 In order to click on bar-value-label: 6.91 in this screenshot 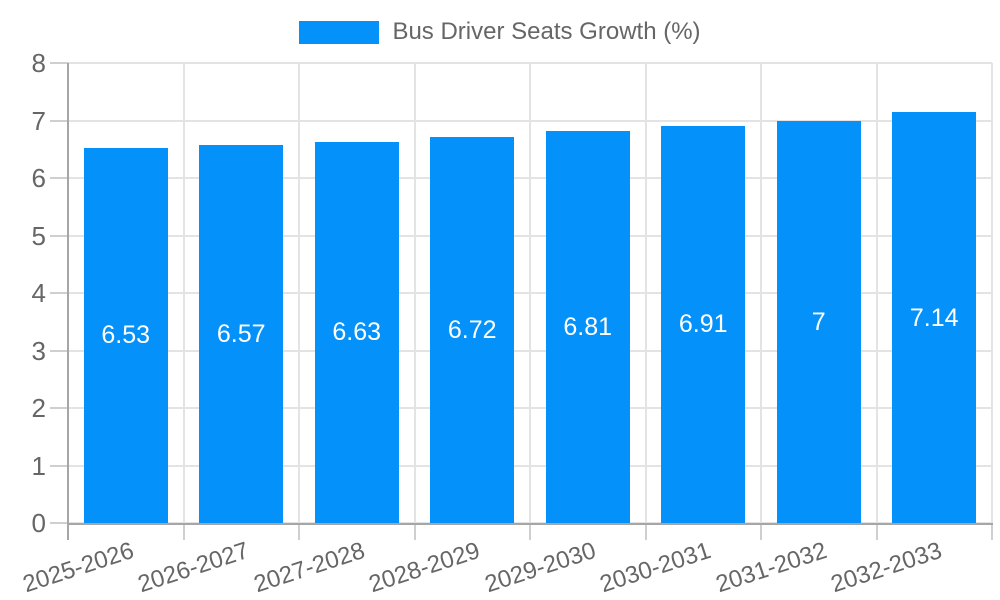, I will do `click(703, 324)`.